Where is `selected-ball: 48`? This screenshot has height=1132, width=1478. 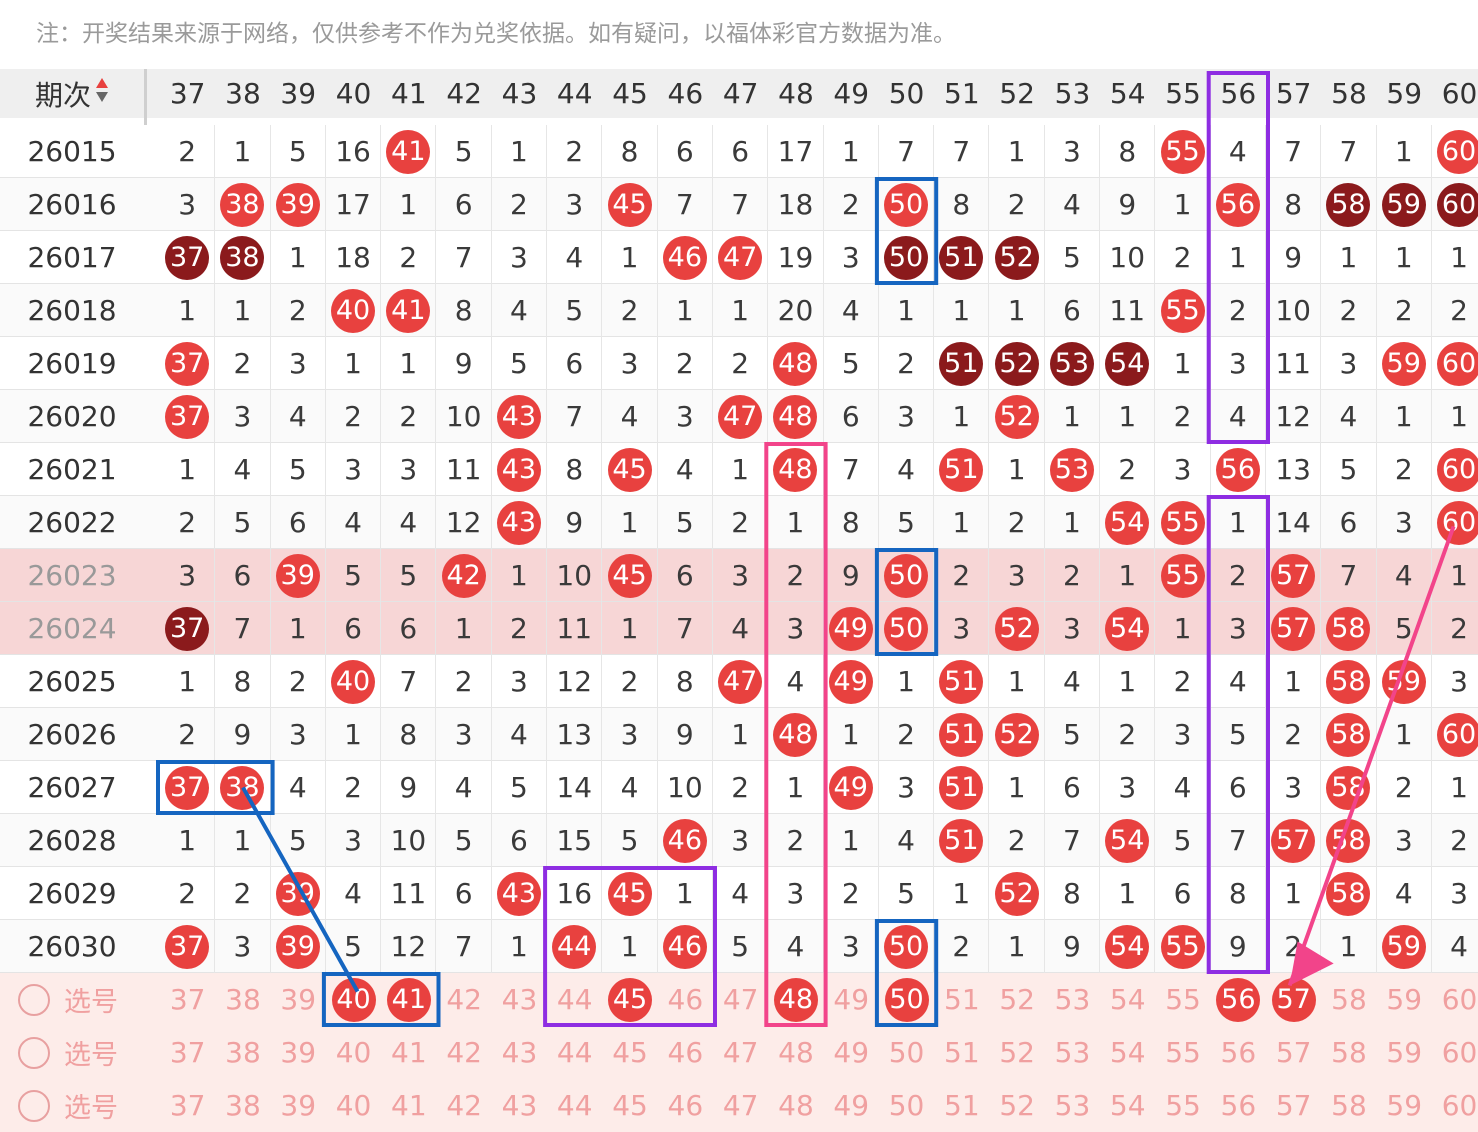
selected-ball: 48 is located at coordinates (795, 999).